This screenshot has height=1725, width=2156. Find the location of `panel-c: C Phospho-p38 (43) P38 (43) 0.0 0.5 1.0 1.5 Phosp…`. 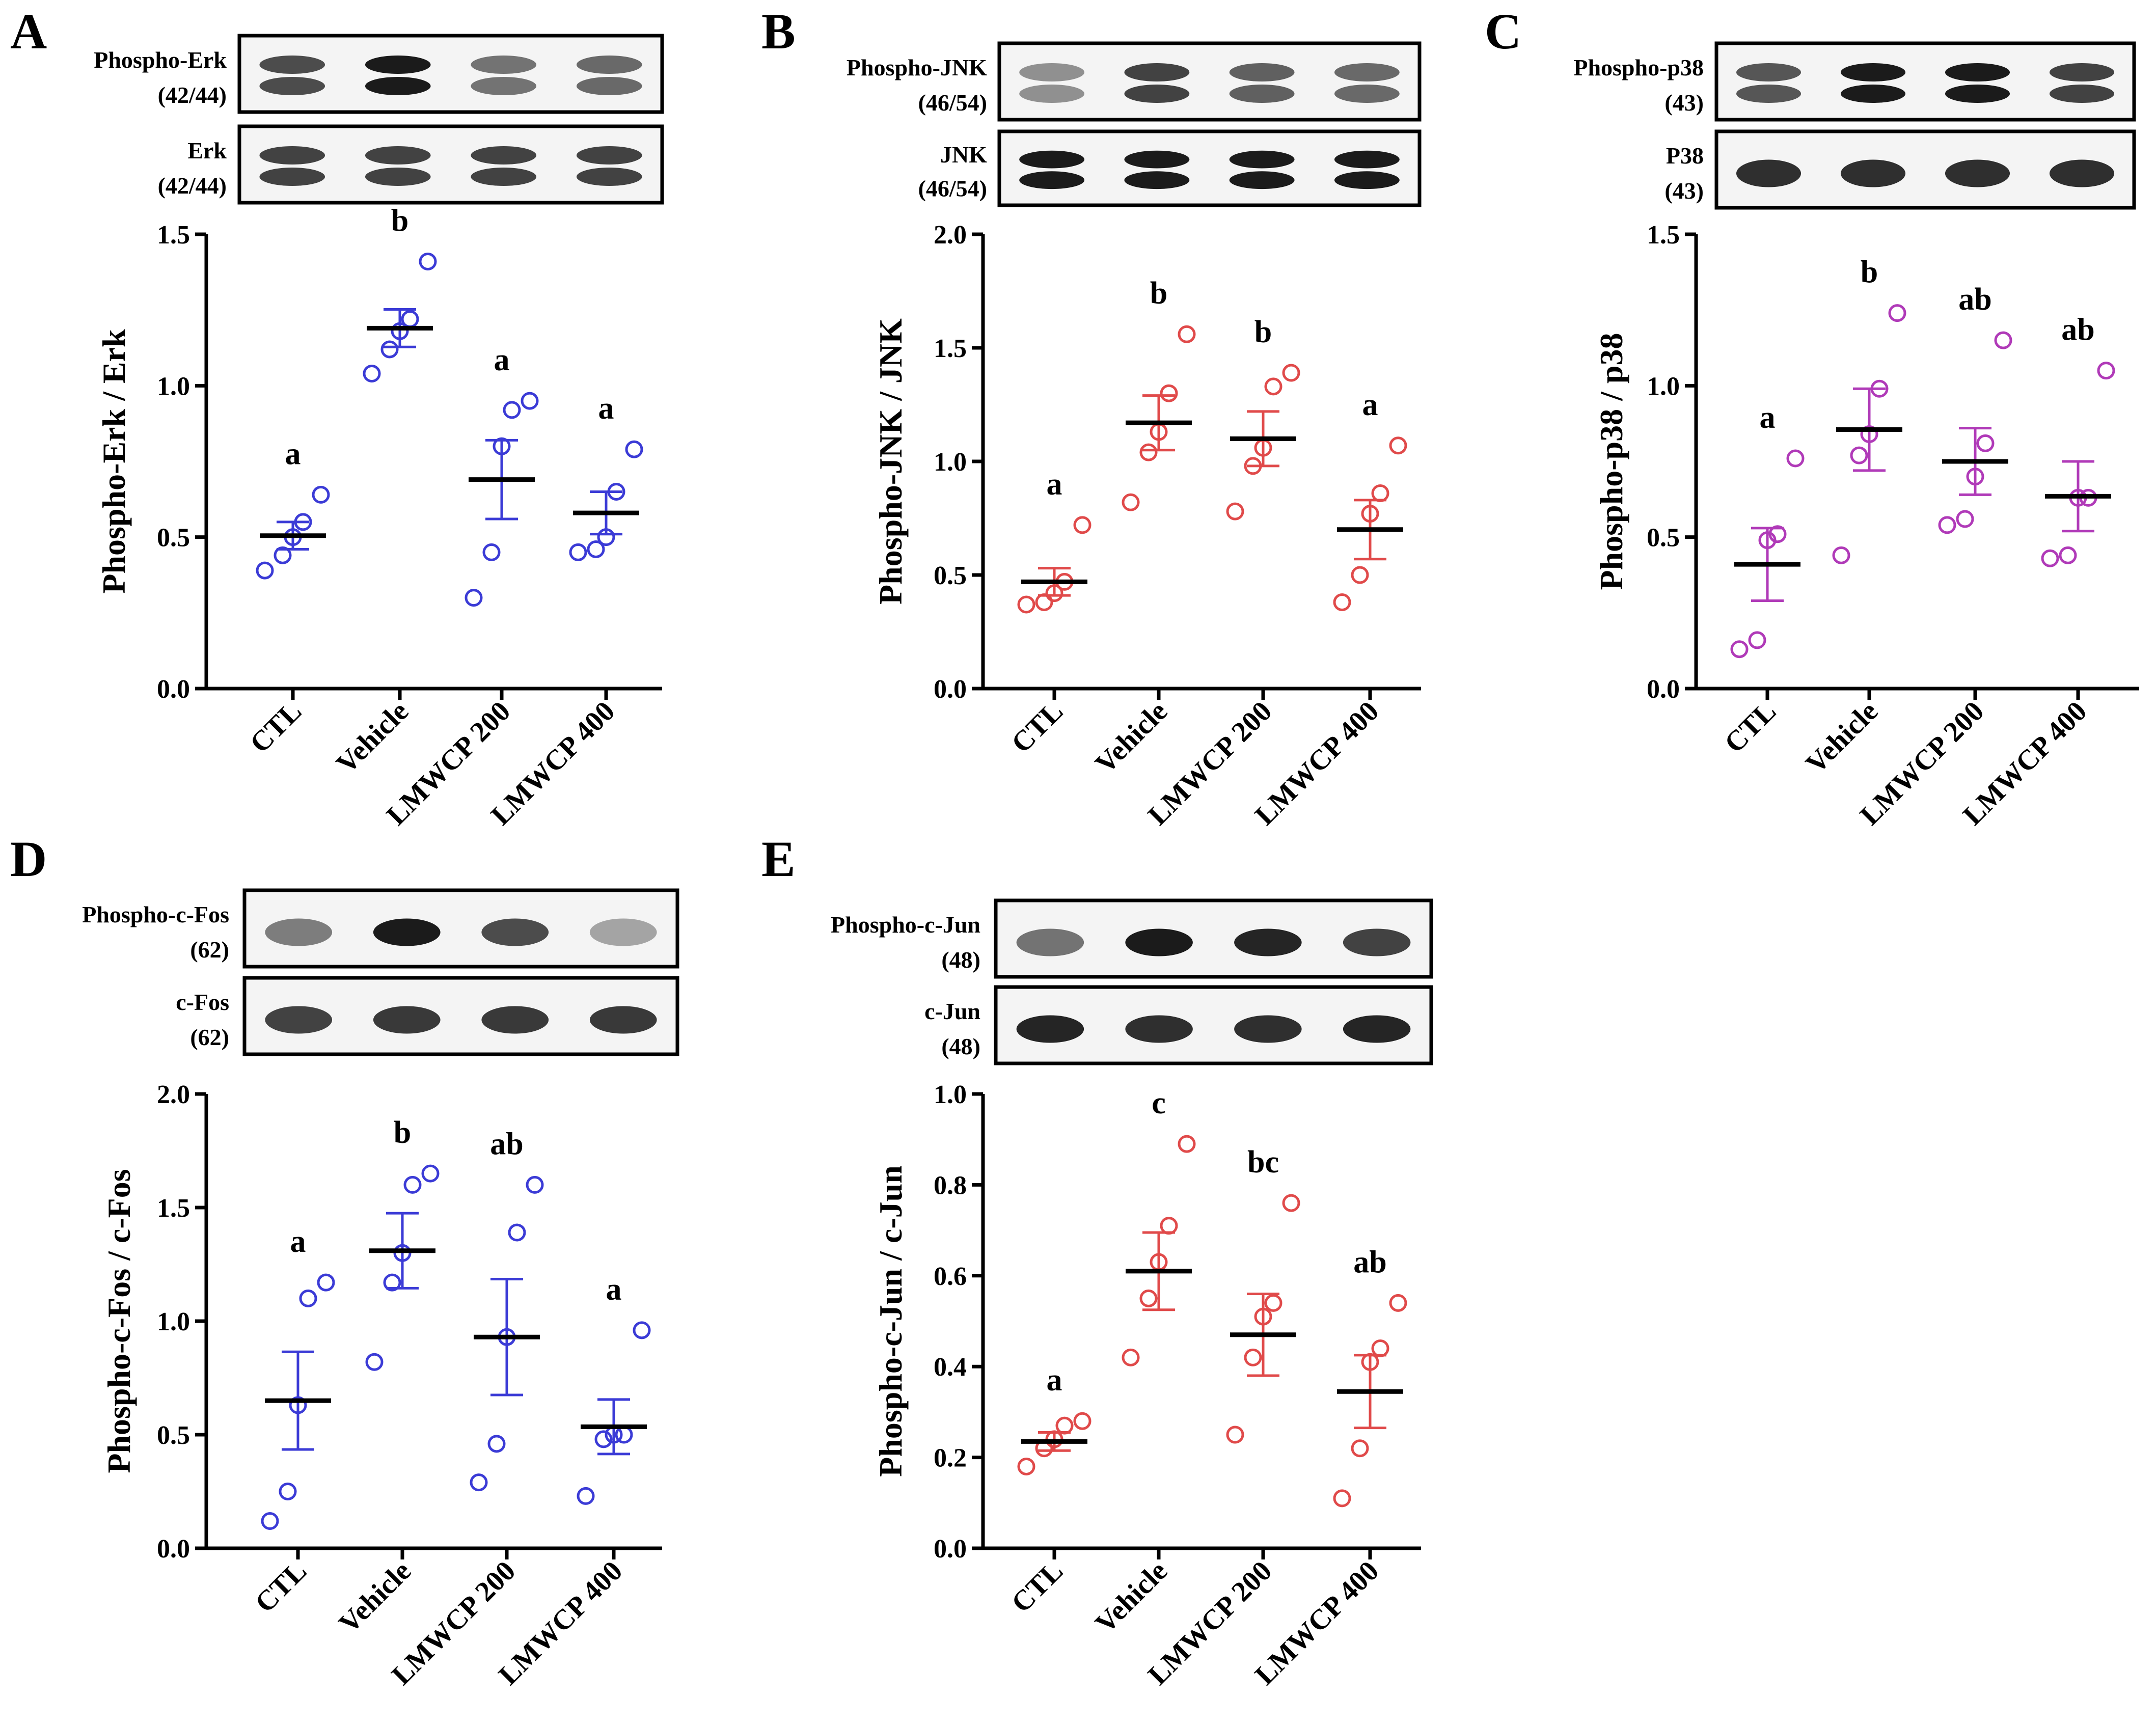

panel-c: C Phospho-p38 (43) P38 (43) 0.0 0.5 1.0 1.5 Phosp… is located at coordinates (1812, 417).